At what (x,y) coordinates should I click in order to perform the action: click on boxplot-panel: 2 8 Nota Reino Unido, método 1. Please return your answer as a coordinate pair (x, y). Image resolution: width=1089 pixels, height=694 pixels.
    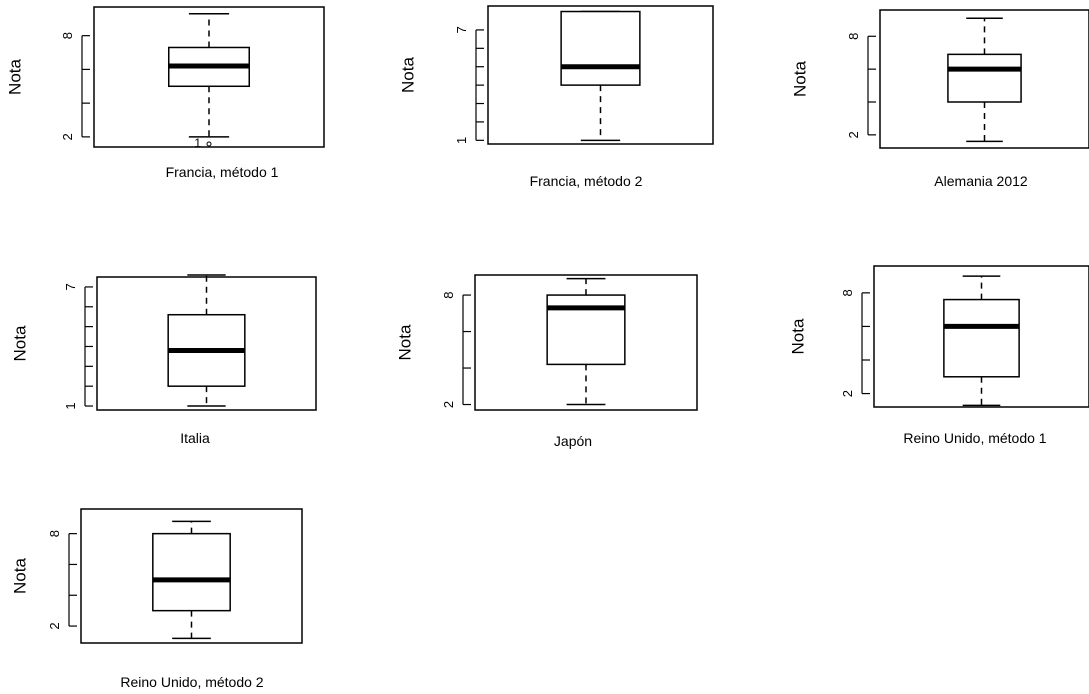
    Looking at the image, I should click on (938, 355).